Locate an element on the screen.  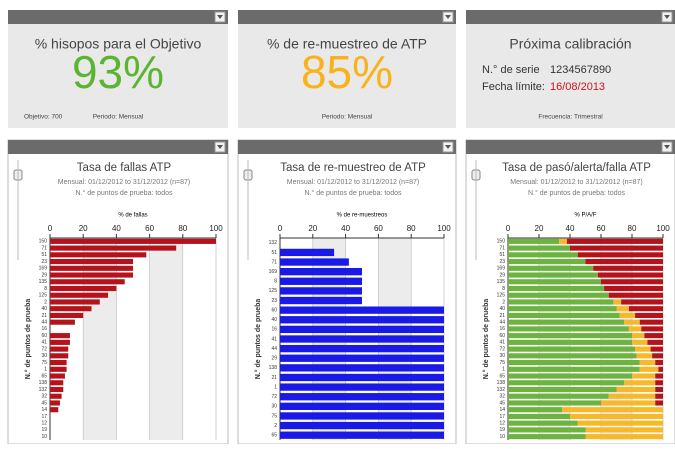
chart-title: Tasa de fallas ATP is located at coordinates (124, 168).